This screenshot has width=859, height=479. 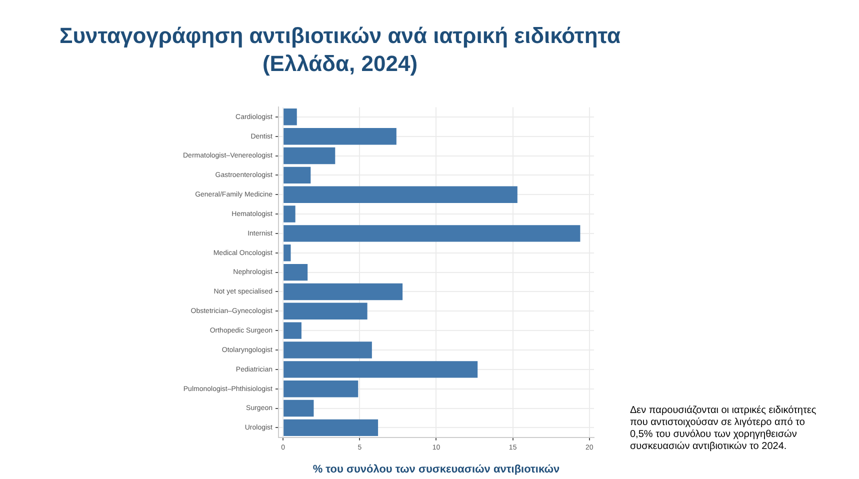 What do you see at coordinates (724, 429) in the screenshot?
I see `text: Δεν παρουσιάζονται οι ιατρικές ειδικότητες που αντιστοιχούσαν σε λιγότερο από το 0,5% του συνόλου των χορηγηθεισών συσκευασιών αντιβιοτικών το 2024.` at bounding box center [724, 429].